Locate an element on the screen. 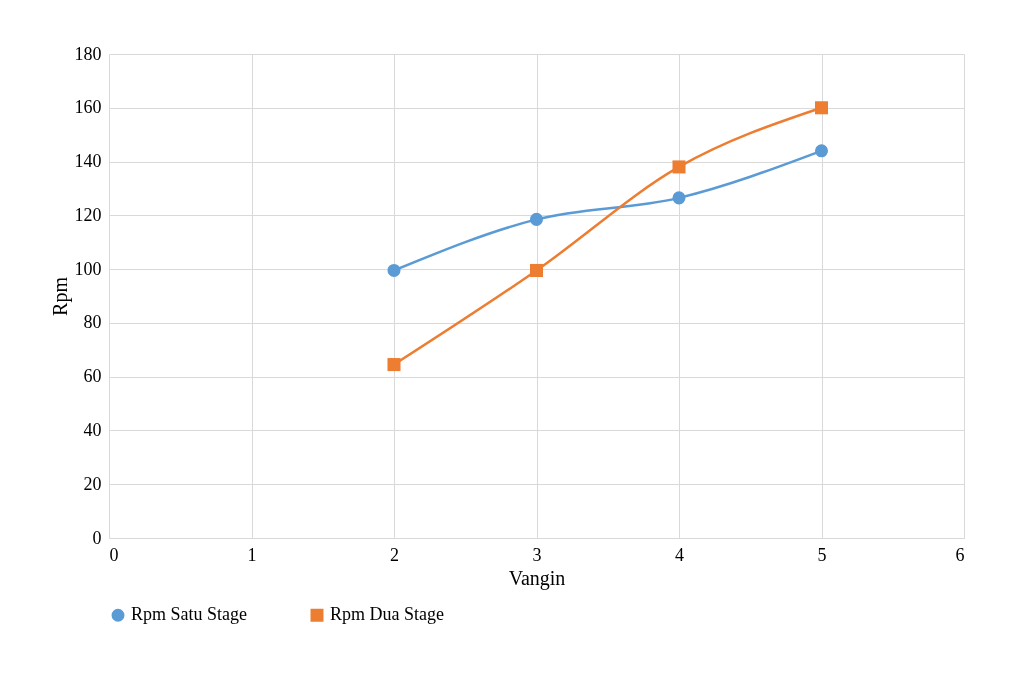 Image resolution: width=1023 pixels, height=684 pixels. y-tick-label: 0 is located at coordinates (97, 537).